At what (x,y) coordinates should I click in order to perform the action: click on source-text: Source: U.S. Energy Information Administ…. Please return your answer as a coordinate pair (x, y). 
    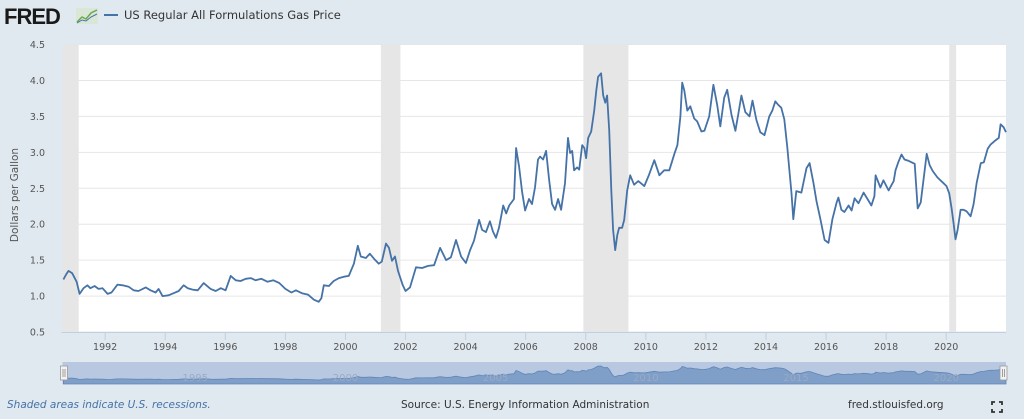
    Looking at the image, I should click on (525, 405).